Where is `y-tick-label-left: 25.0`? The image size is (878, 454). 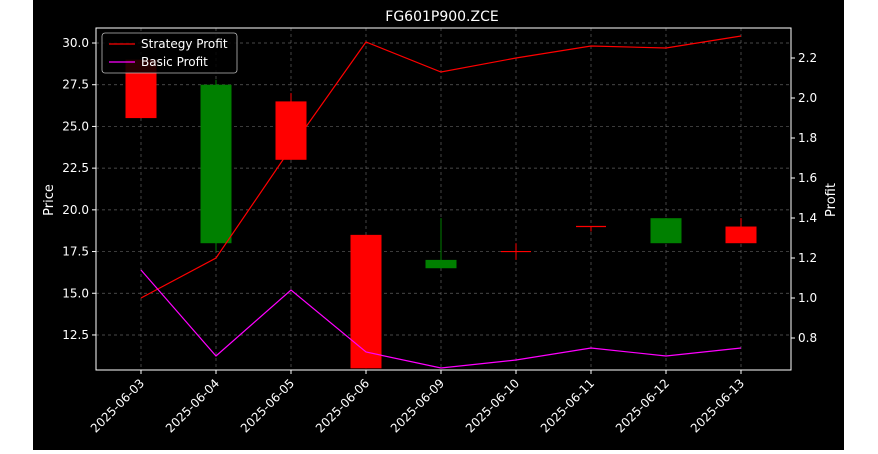 y-tick-label-left: 25.0 is located at coordinates (75, 126).